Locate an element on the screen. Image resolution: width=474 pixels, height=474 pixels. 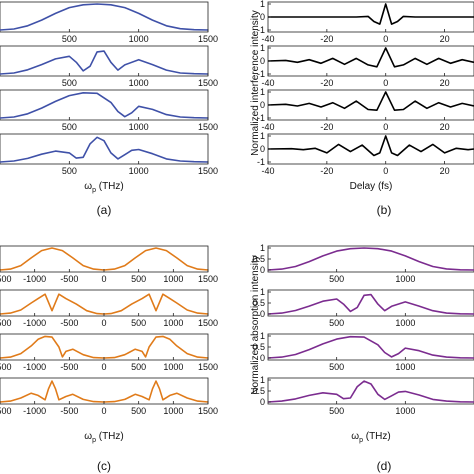
chart-a-panel-4: 500 1000 1500 is located at coordinates (109, 154).